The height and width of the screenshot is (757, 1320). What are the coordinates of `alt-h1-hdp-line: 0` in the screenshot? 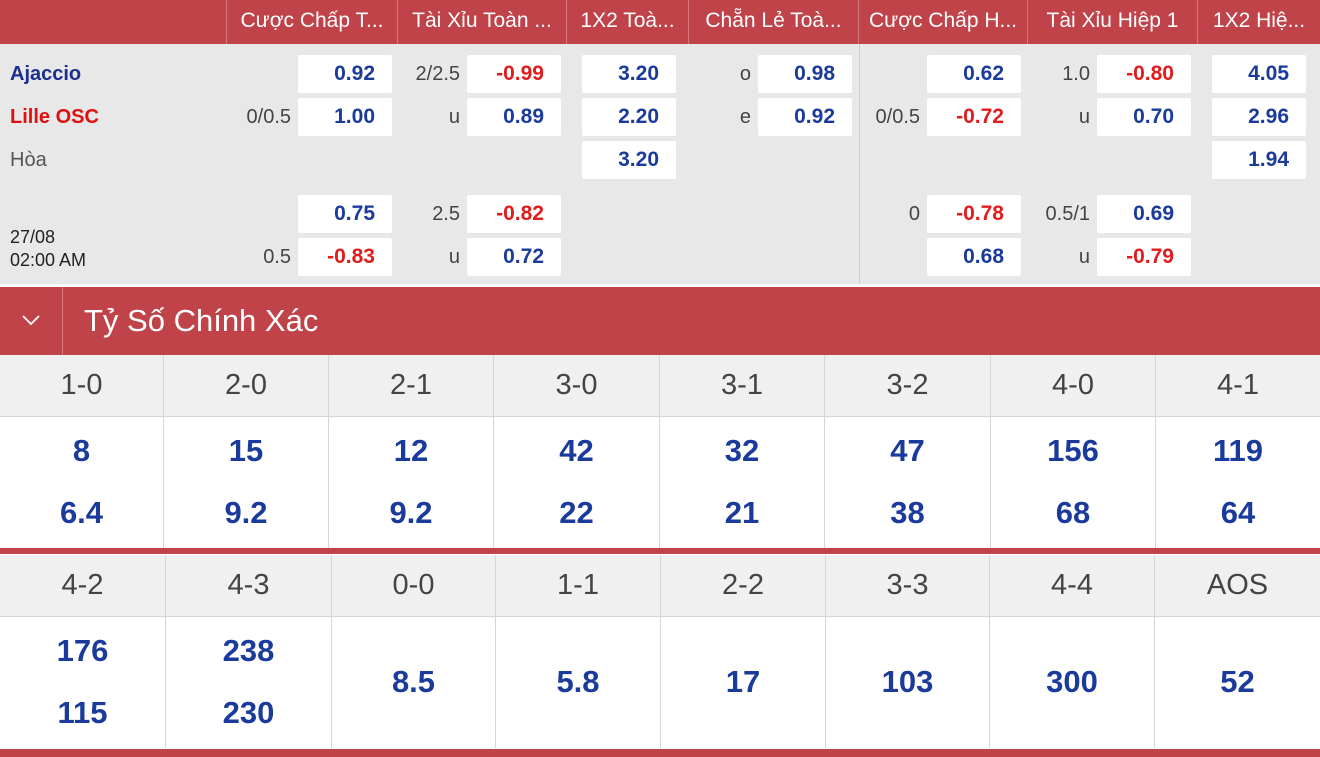 It's located at (914, 214).